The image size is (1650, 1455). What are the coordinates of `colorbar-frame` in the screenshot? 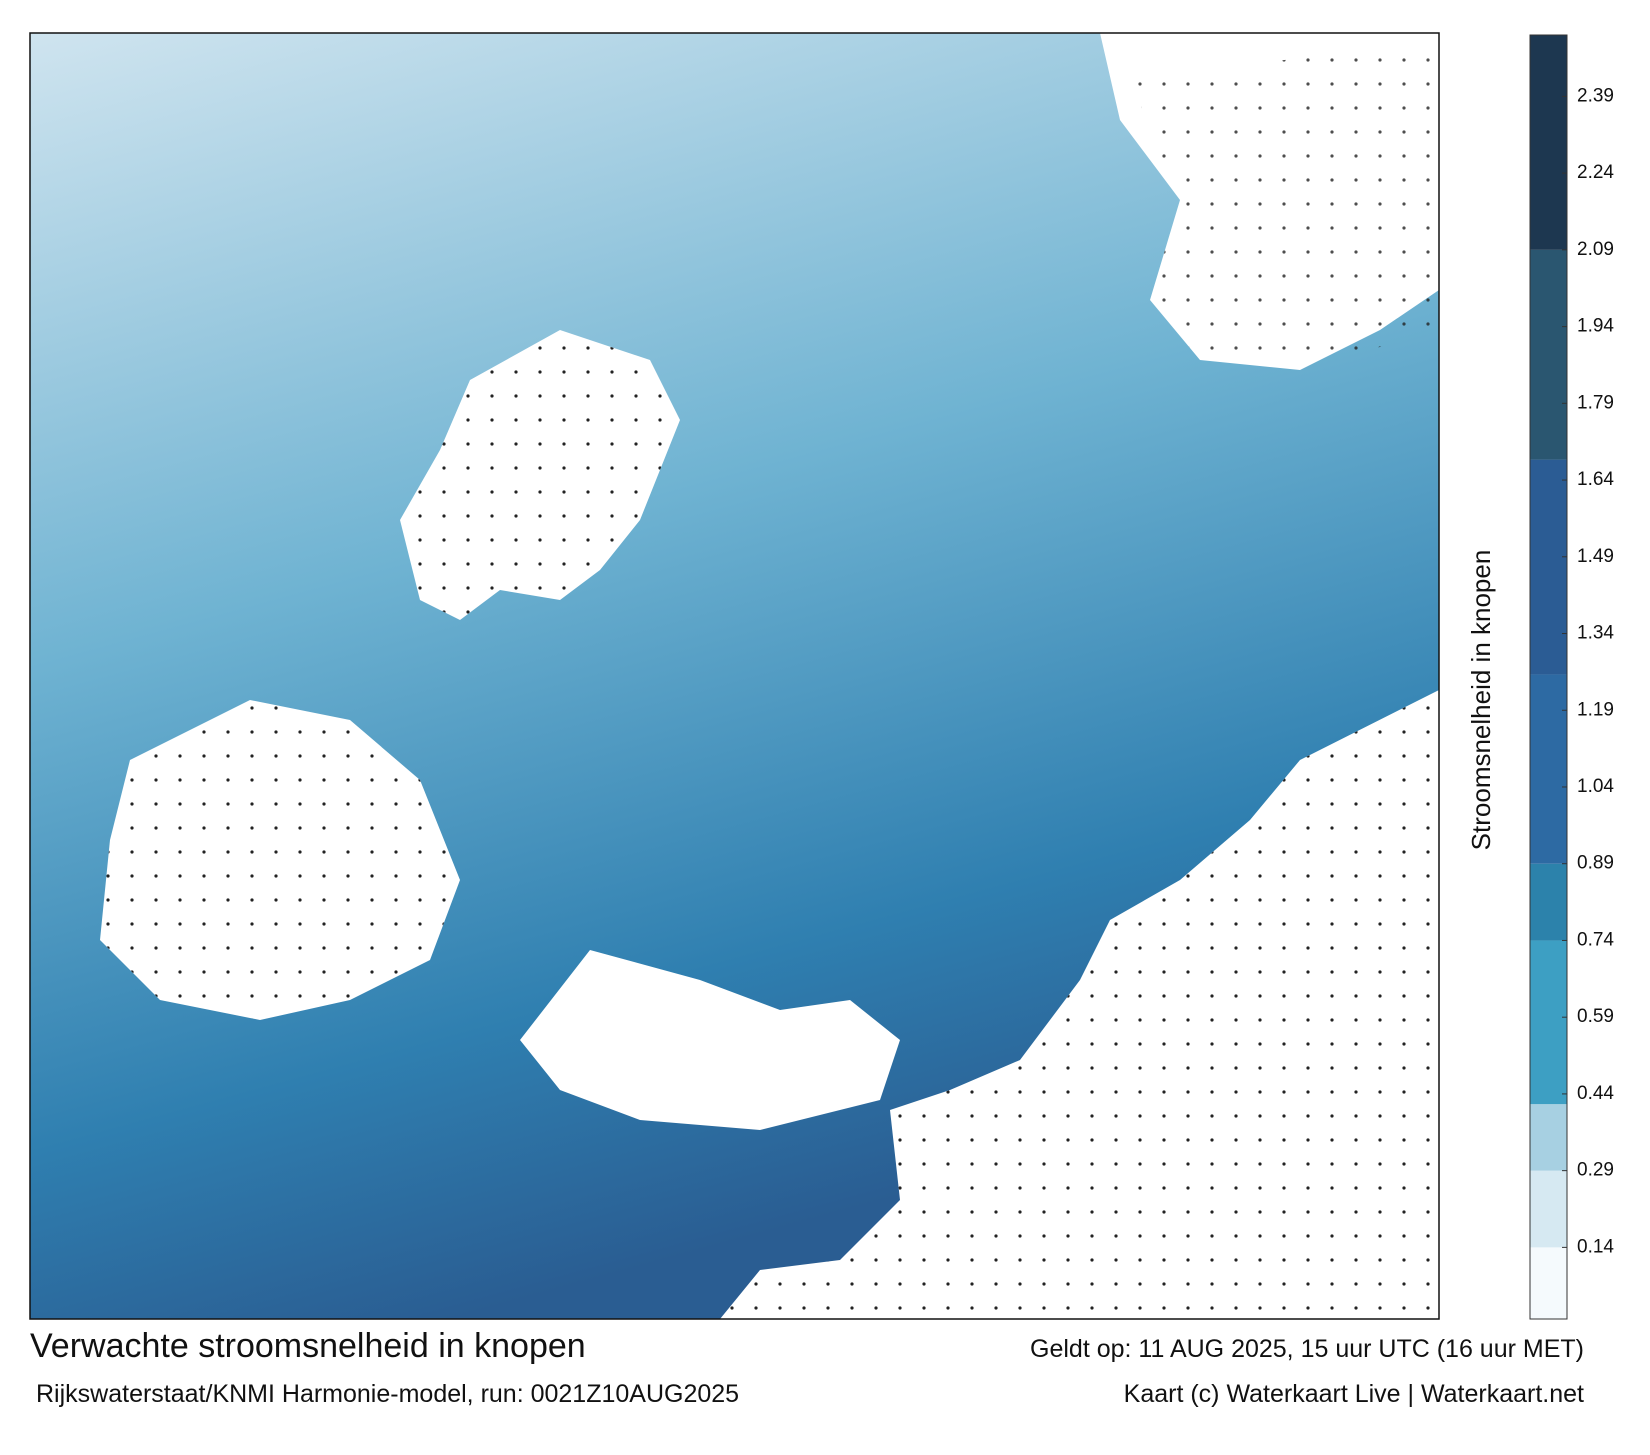 It's located at (1548, 677).